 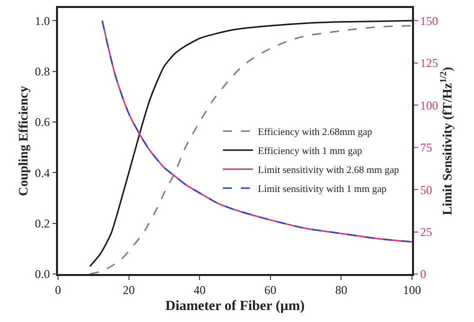 I want to click on x-tick-label: 60, so click(x=270, y=290).